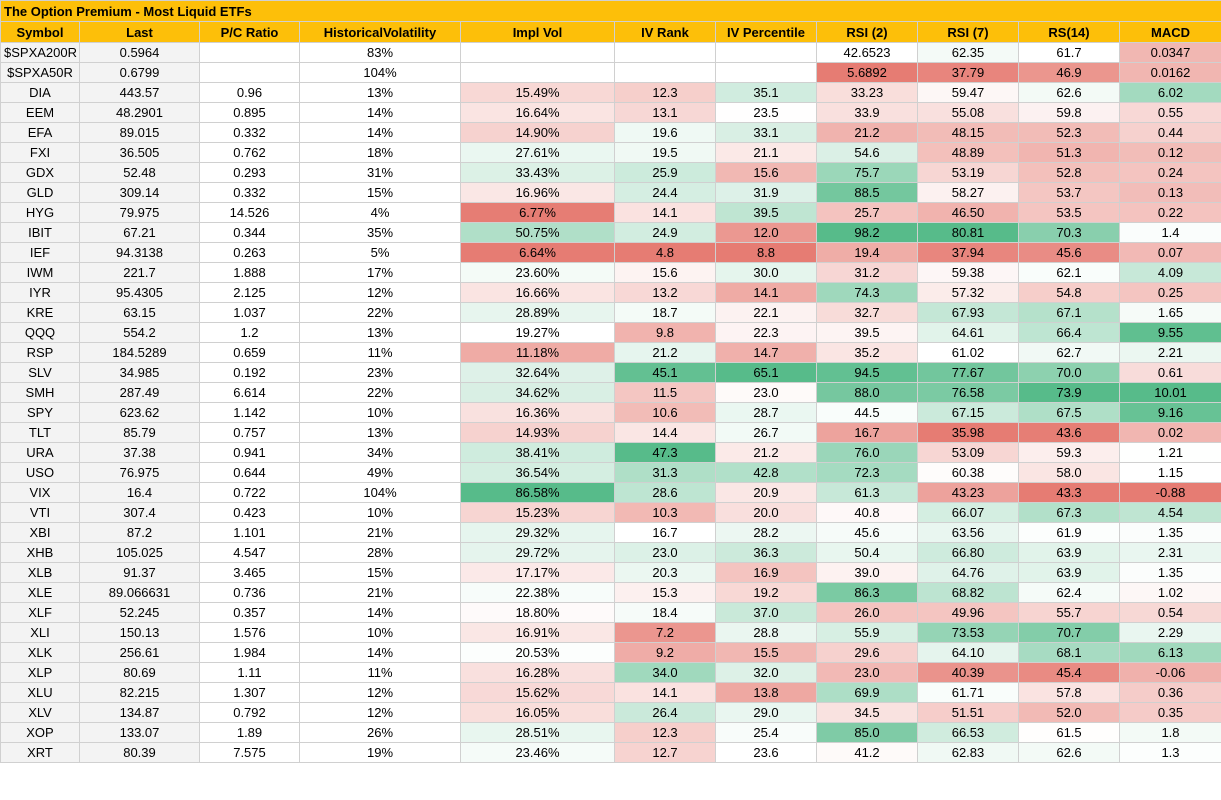 The height and width of the screenshot is (800, 1221). What do you see at coordinates (537, 312) in the screenshot?
I see `cell-impl-vol: 28.89%` at bounding box center [537, 312].